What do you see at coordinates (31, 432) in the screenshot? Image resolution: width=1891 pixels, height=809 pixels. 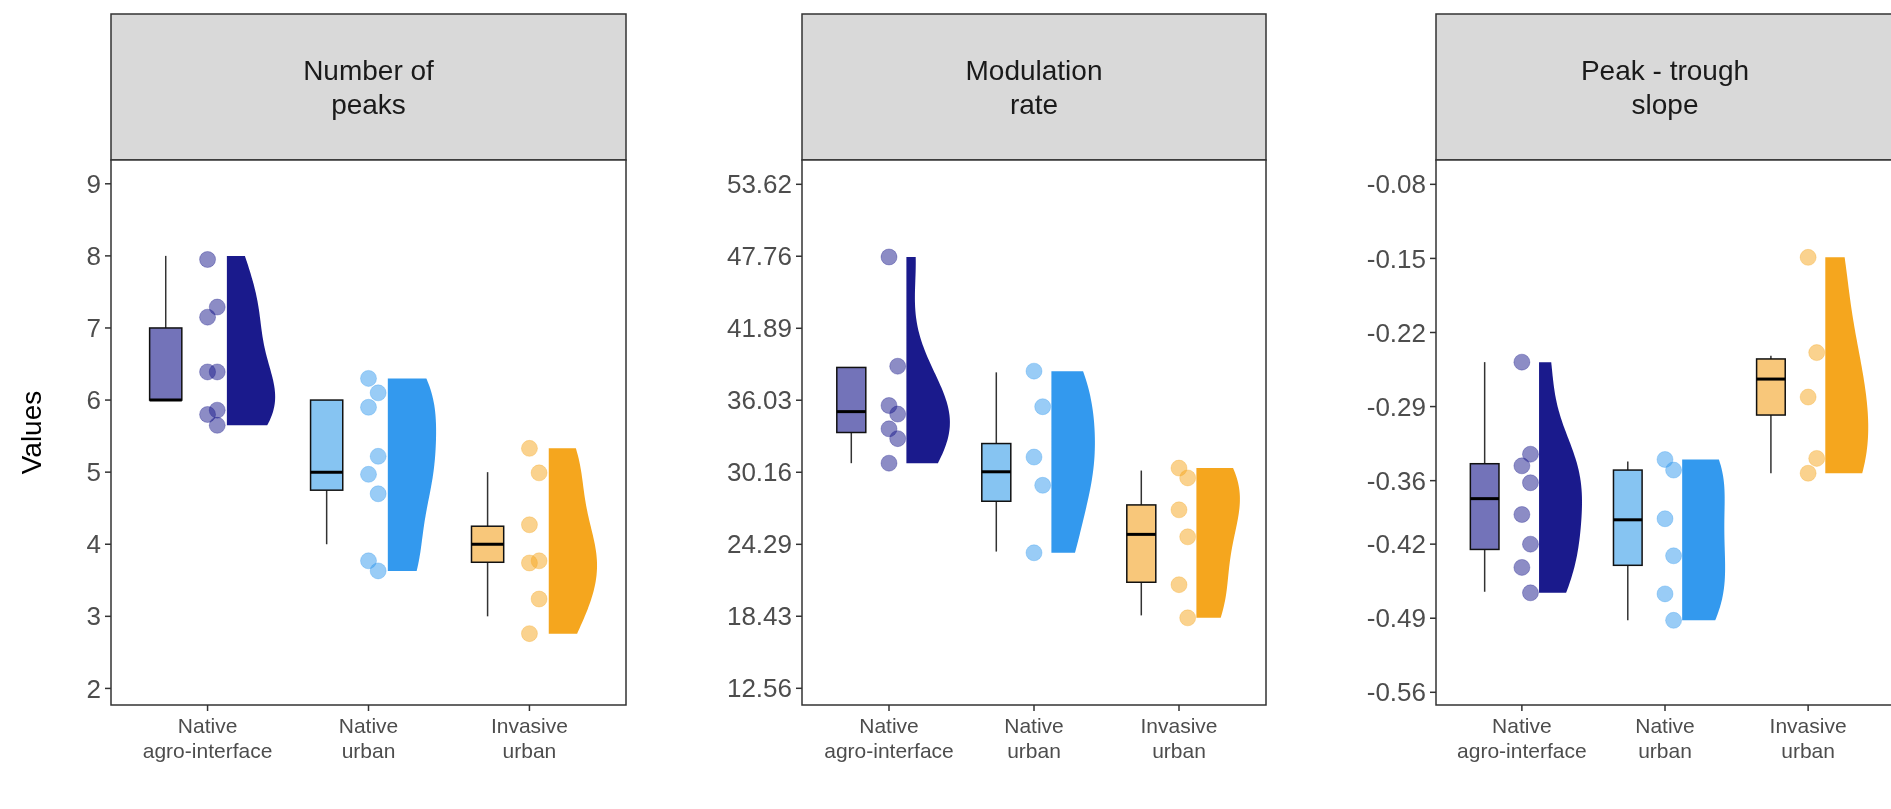 I see `y-axis-title: Values` at bounding box center [31, 432].